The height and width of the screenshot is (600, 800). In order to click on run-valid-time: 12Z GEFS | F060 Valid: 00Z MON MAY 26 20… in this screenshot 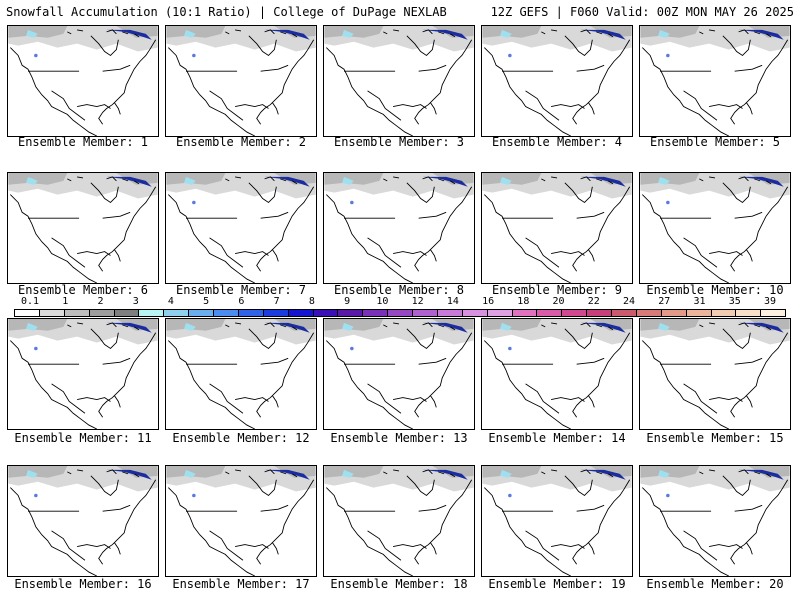, I will do `click(642, 12)`.